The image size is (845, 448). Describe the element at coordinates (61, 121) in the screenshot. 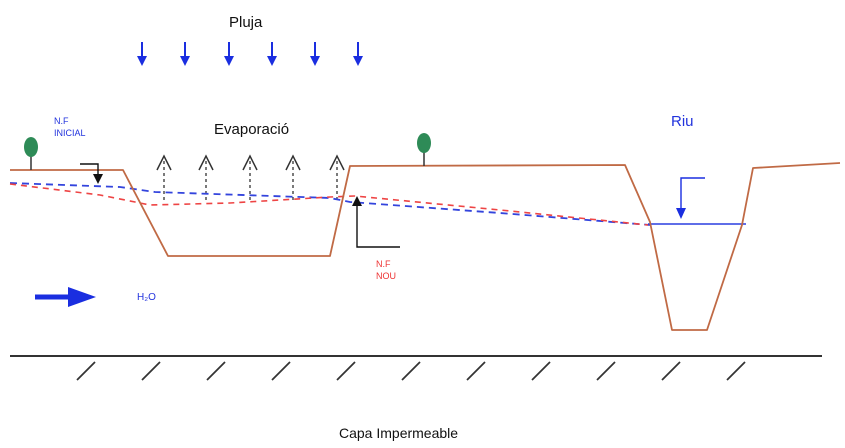

I see `initial-water-table-label-line1: N.F` at that location.